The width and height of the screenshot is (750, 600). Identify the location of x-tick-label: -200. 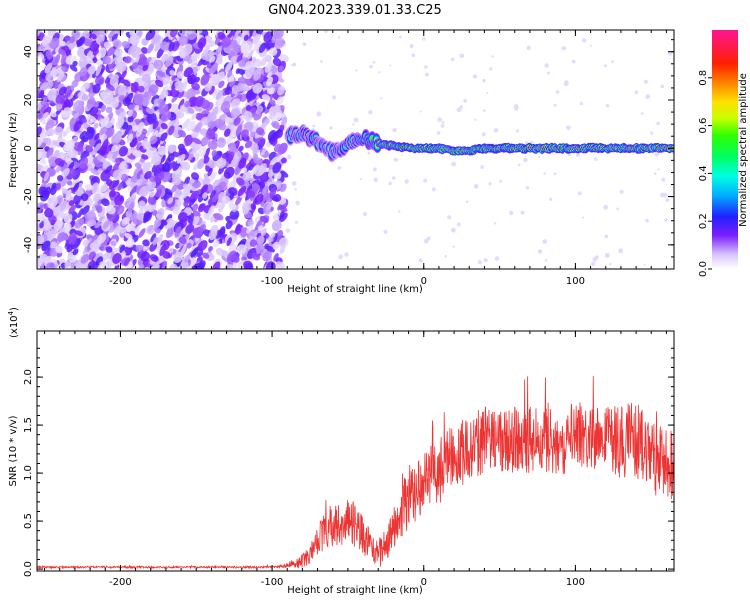
(120, 281).